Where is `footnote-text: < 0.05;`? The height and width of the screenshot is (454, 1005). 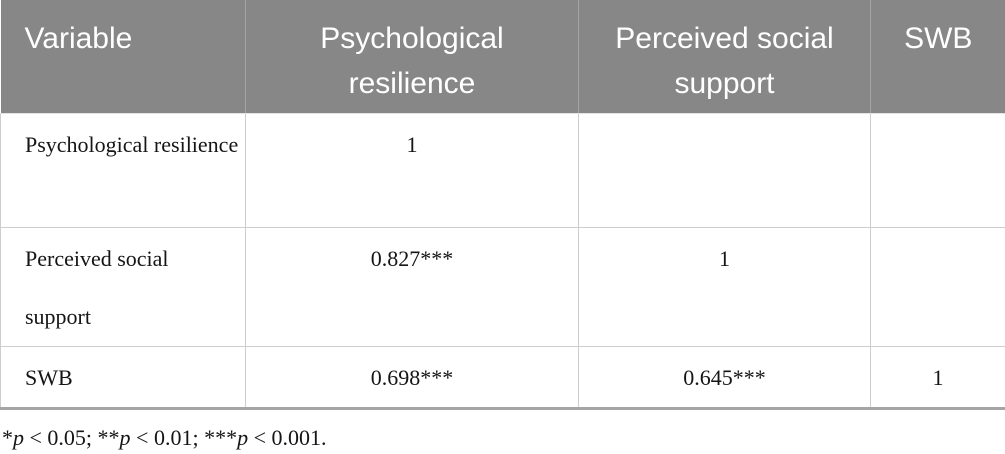
footnote-text: < 0.05; is located at coordinates (61, 437).